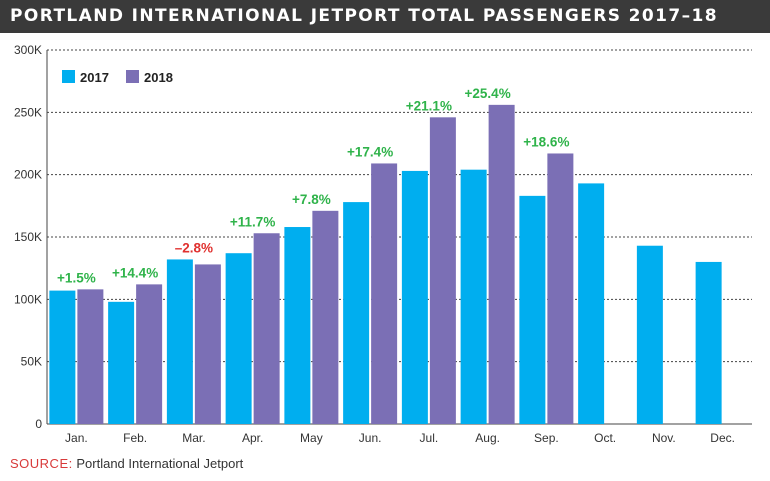 The height and width of the screenshot is (481, 770). What do you see at coordinates (546, 438) in the screenshot?
I see `x-tick-label: Sep.` at bounding box center [546, 438].